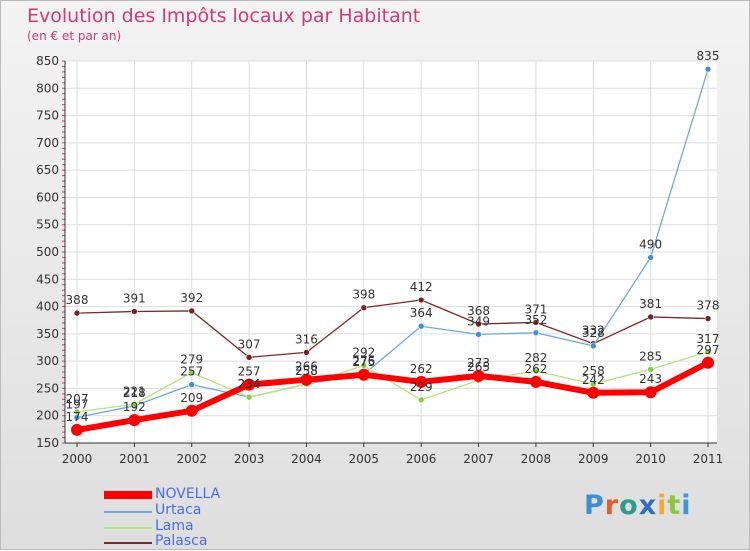 The height and width of the screenshot is (551, 750). What do you see at coordinates (47, 170) in the screenshot?
I see `y-tick-label: 650` at bounding box center [47, 170].